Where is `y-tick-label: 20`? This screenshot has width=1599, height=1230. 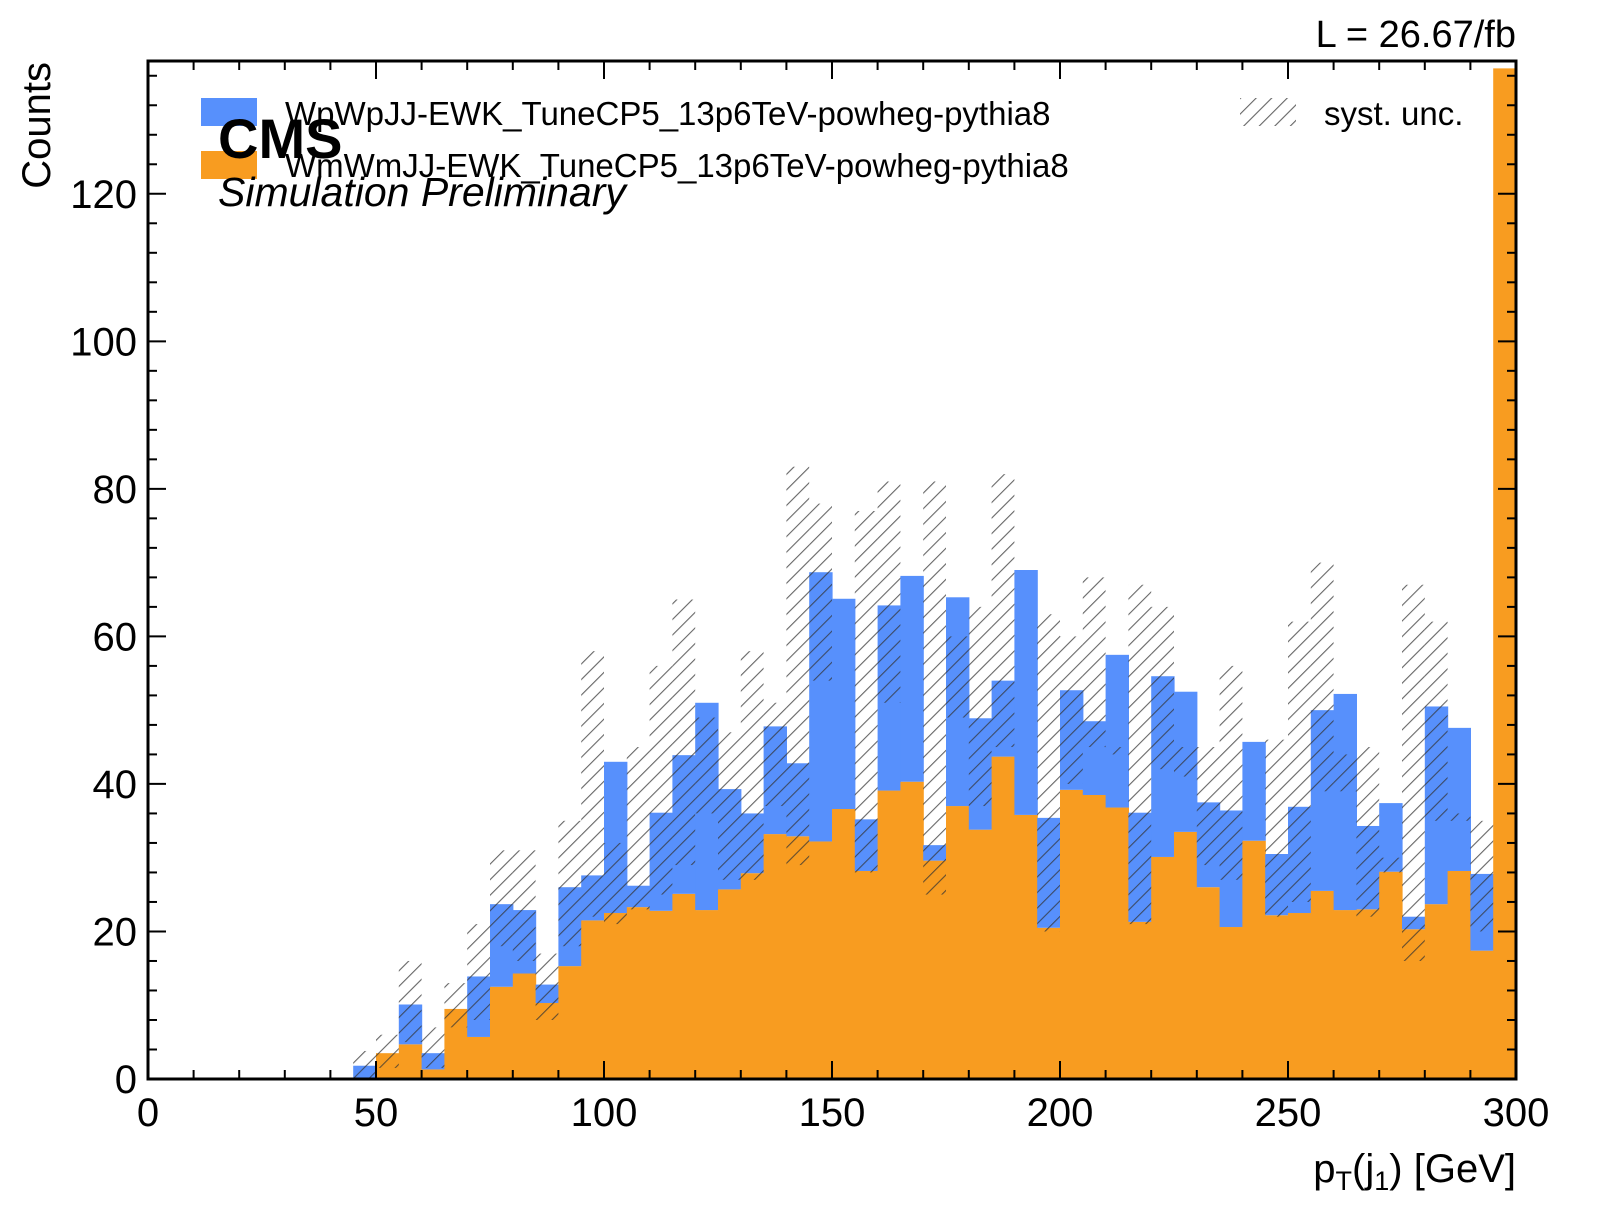 y-tick-label: 20 is located at coordinates (115, 932).